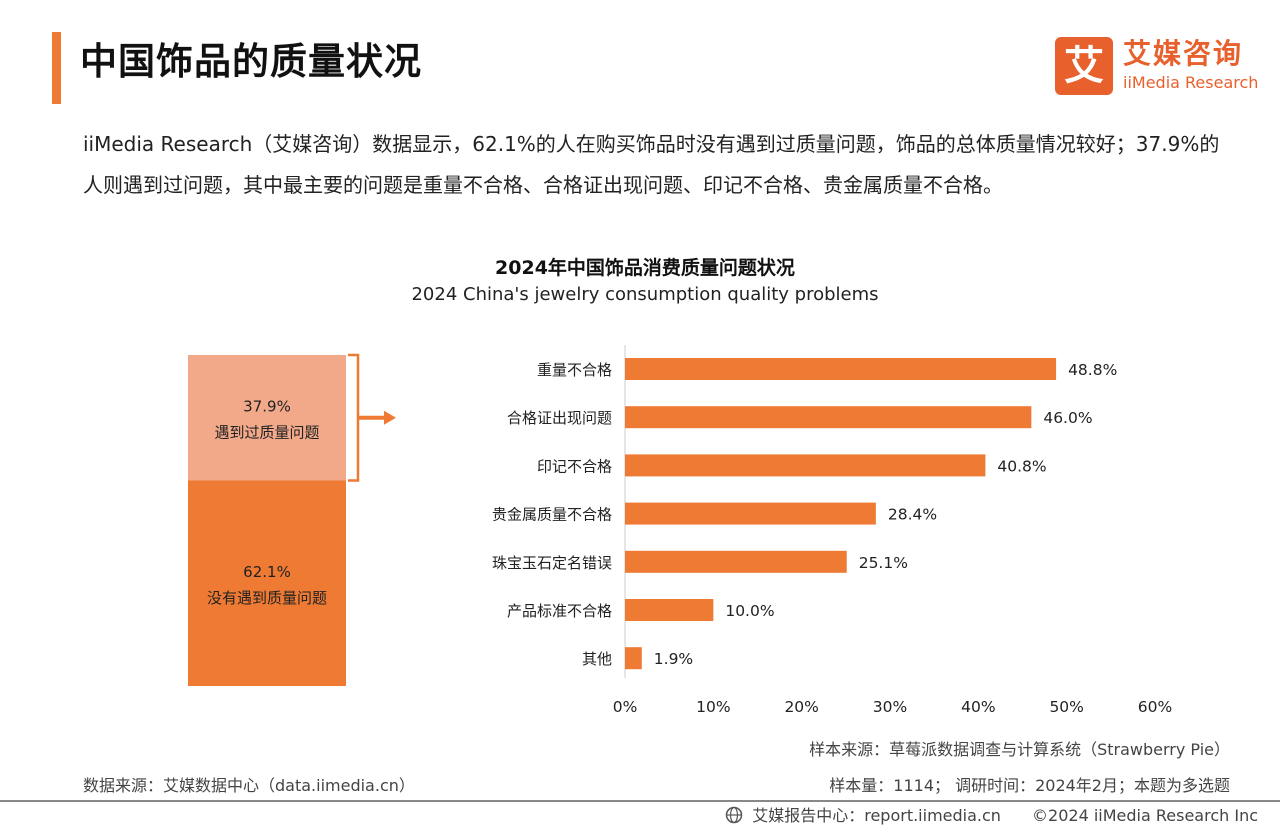 The image size is (1280, 832). What do you see at coordinates (1029, 785) in the screenshot?
I see `sample-info: 样本量：1114； 调研时间：2024年2月；本题为多选题` at bounding box center [1029, 785].